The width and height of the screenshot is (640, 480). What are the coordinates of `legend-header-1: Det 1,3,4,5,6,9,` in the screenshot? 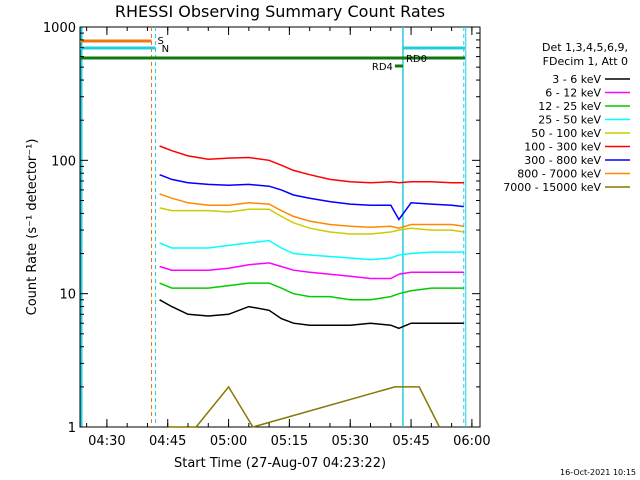 It's located at (585, 47).